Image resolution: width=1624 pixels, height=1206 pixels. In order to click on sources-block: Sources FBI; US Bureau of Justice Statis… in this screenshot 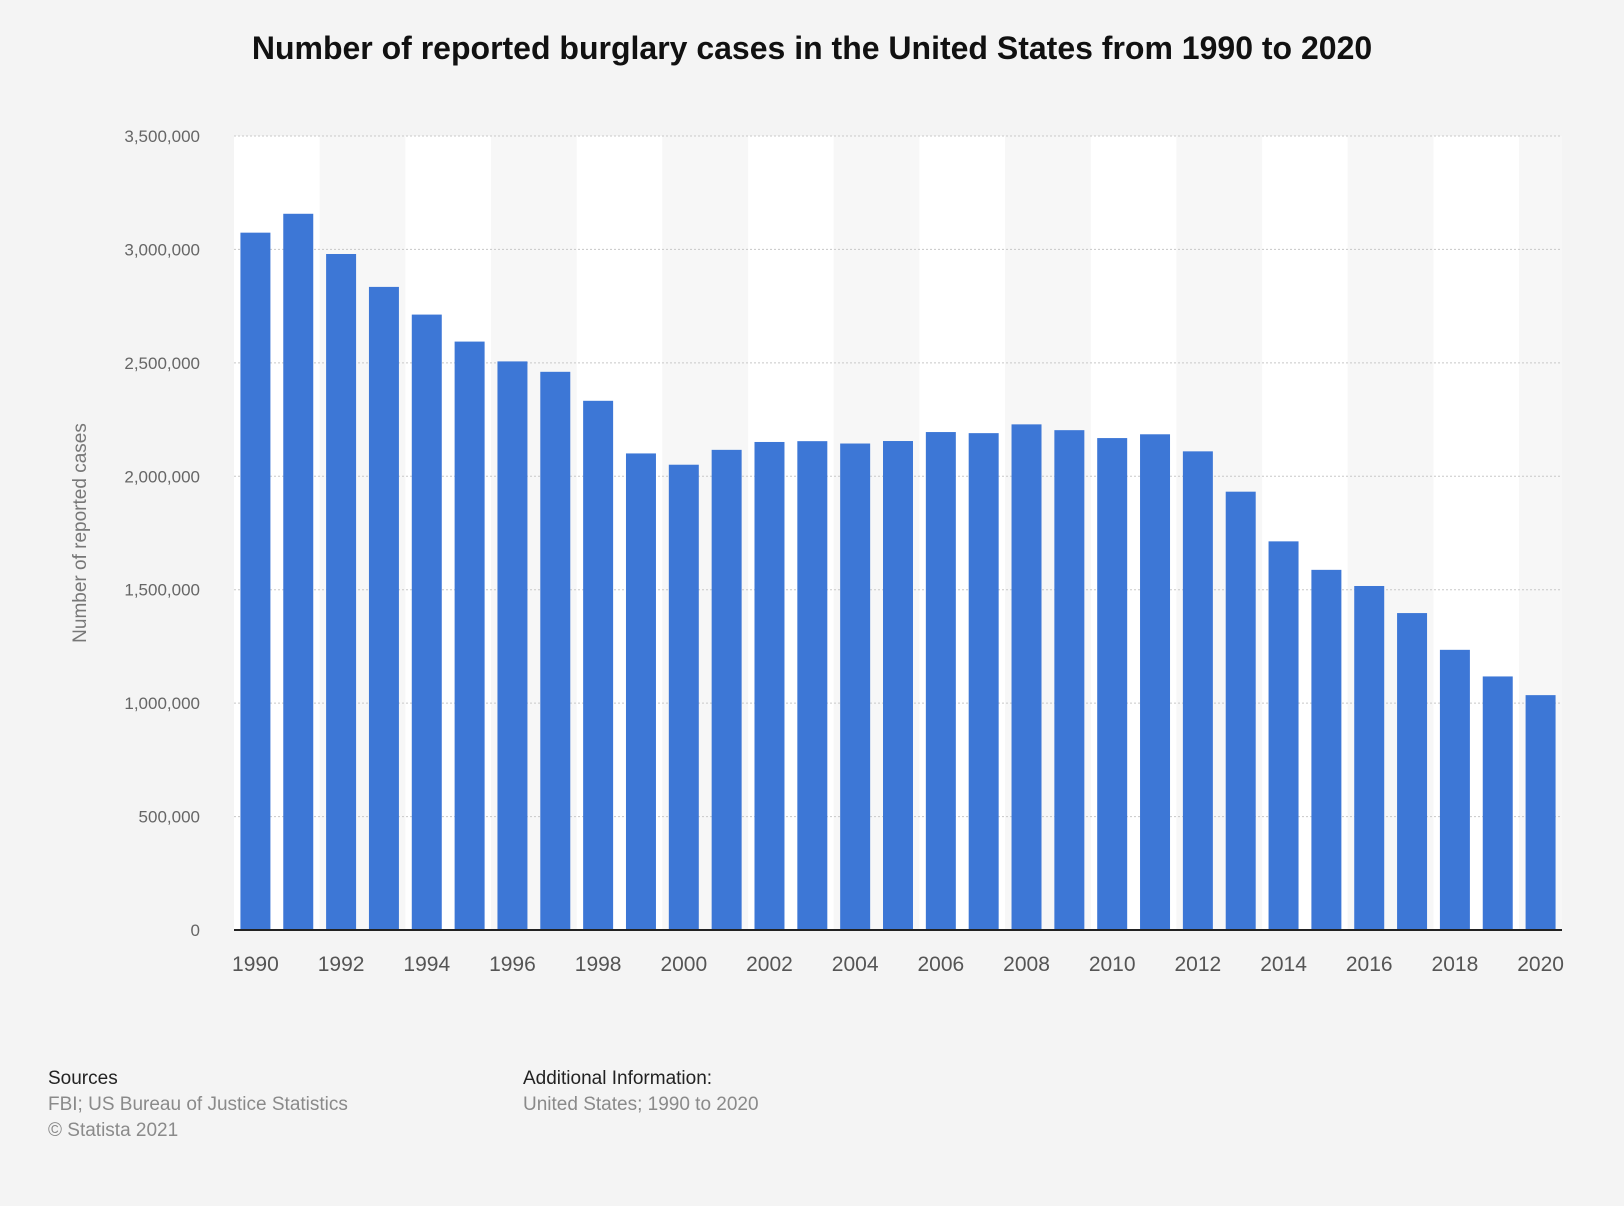, I will do `click(198, 1105)`.